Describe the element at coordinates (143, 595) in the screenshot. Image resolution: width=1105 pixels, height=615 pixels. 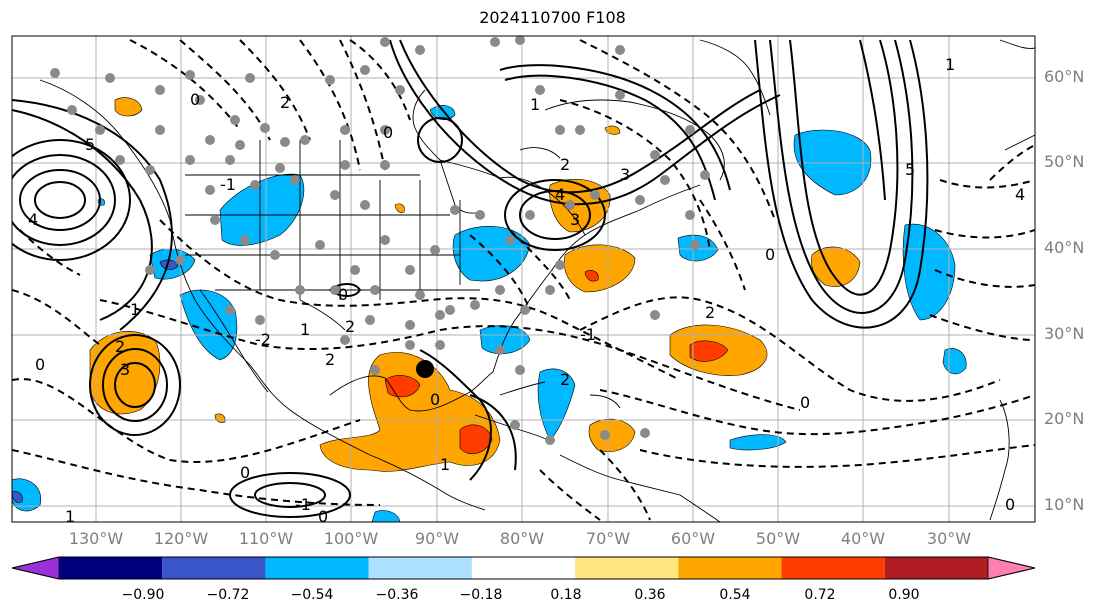
I see `colorbar-tick: −0.90` at that location.